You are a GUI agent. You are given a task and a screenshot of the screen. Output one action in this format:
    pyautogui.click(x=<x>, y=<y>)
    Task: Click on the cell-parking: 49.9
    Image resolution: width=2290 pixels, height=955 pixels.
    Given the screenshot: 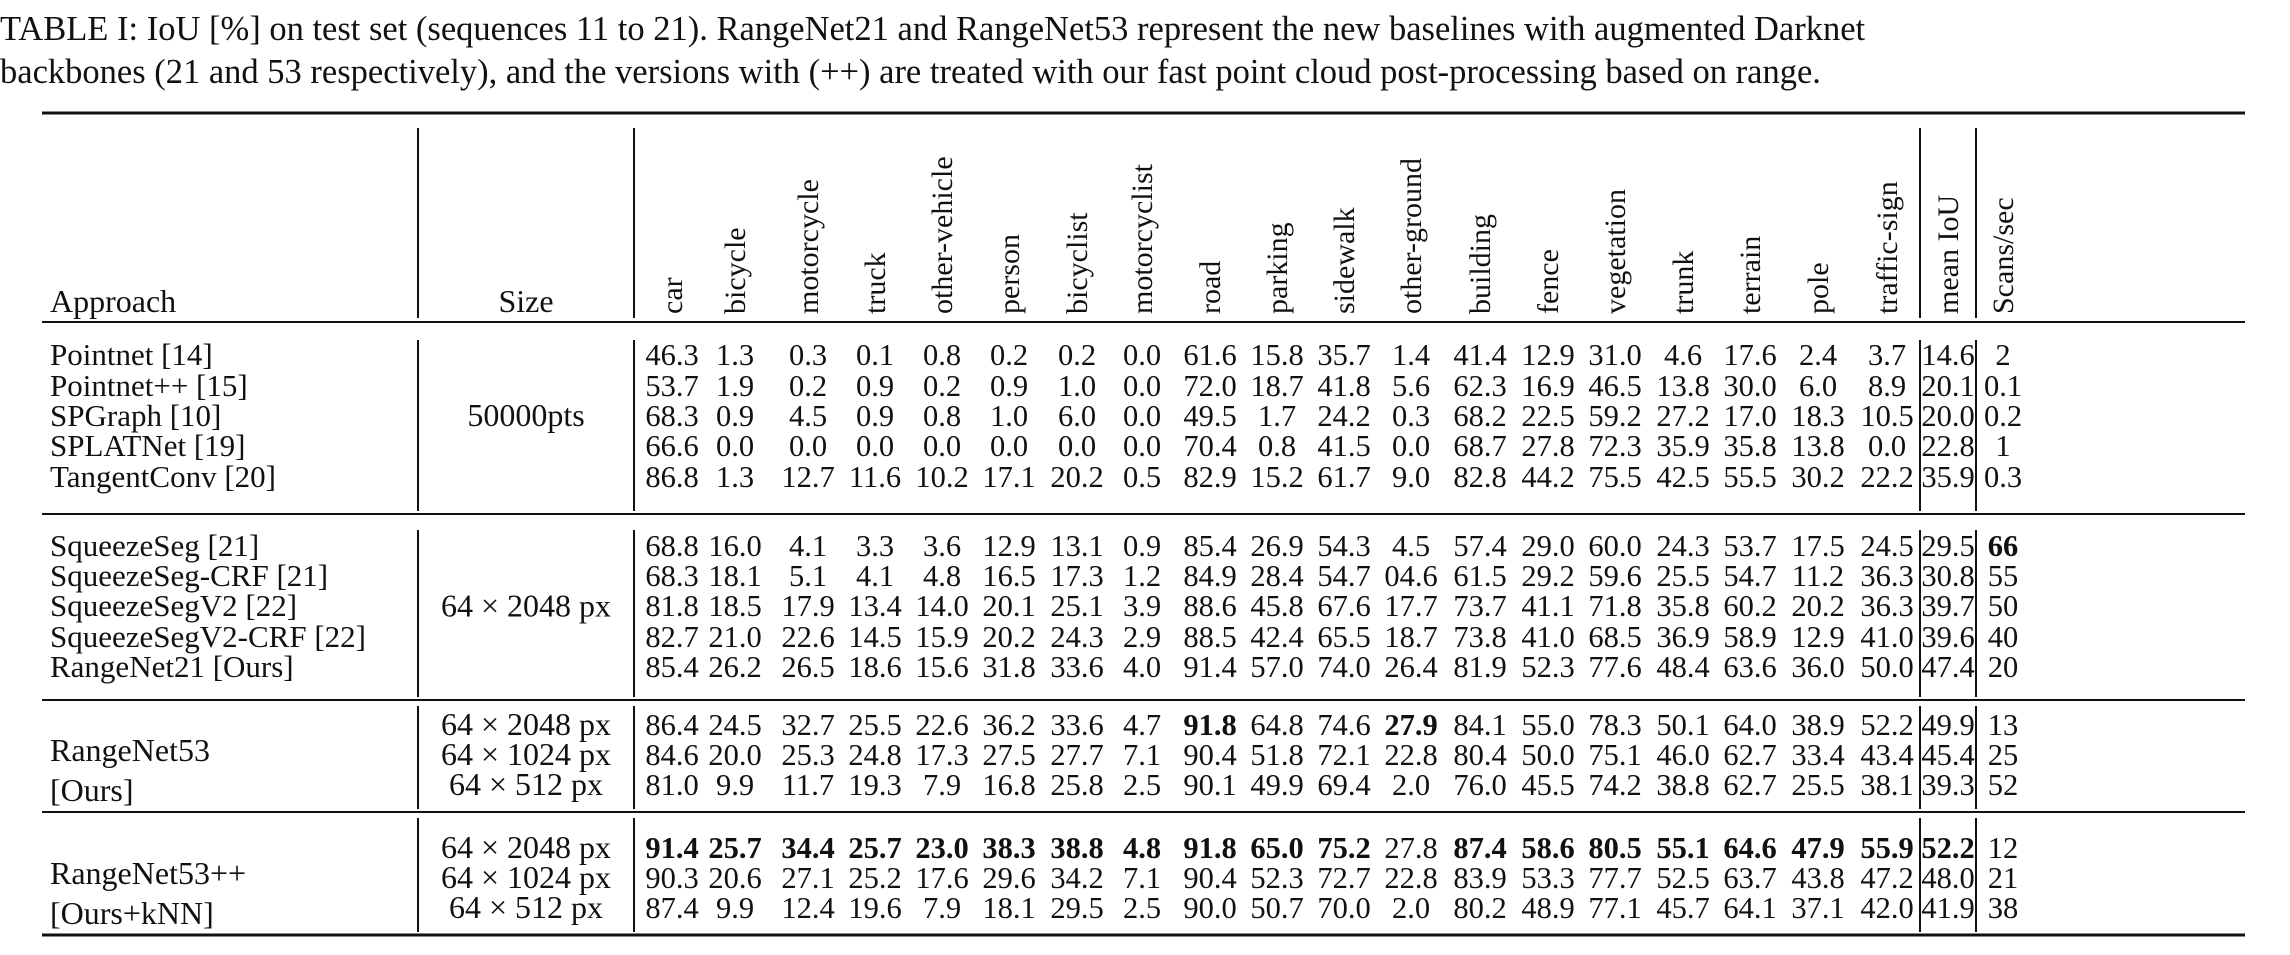 What is the action you would take?
    pyautogui.click(x=1276, y=785)
    